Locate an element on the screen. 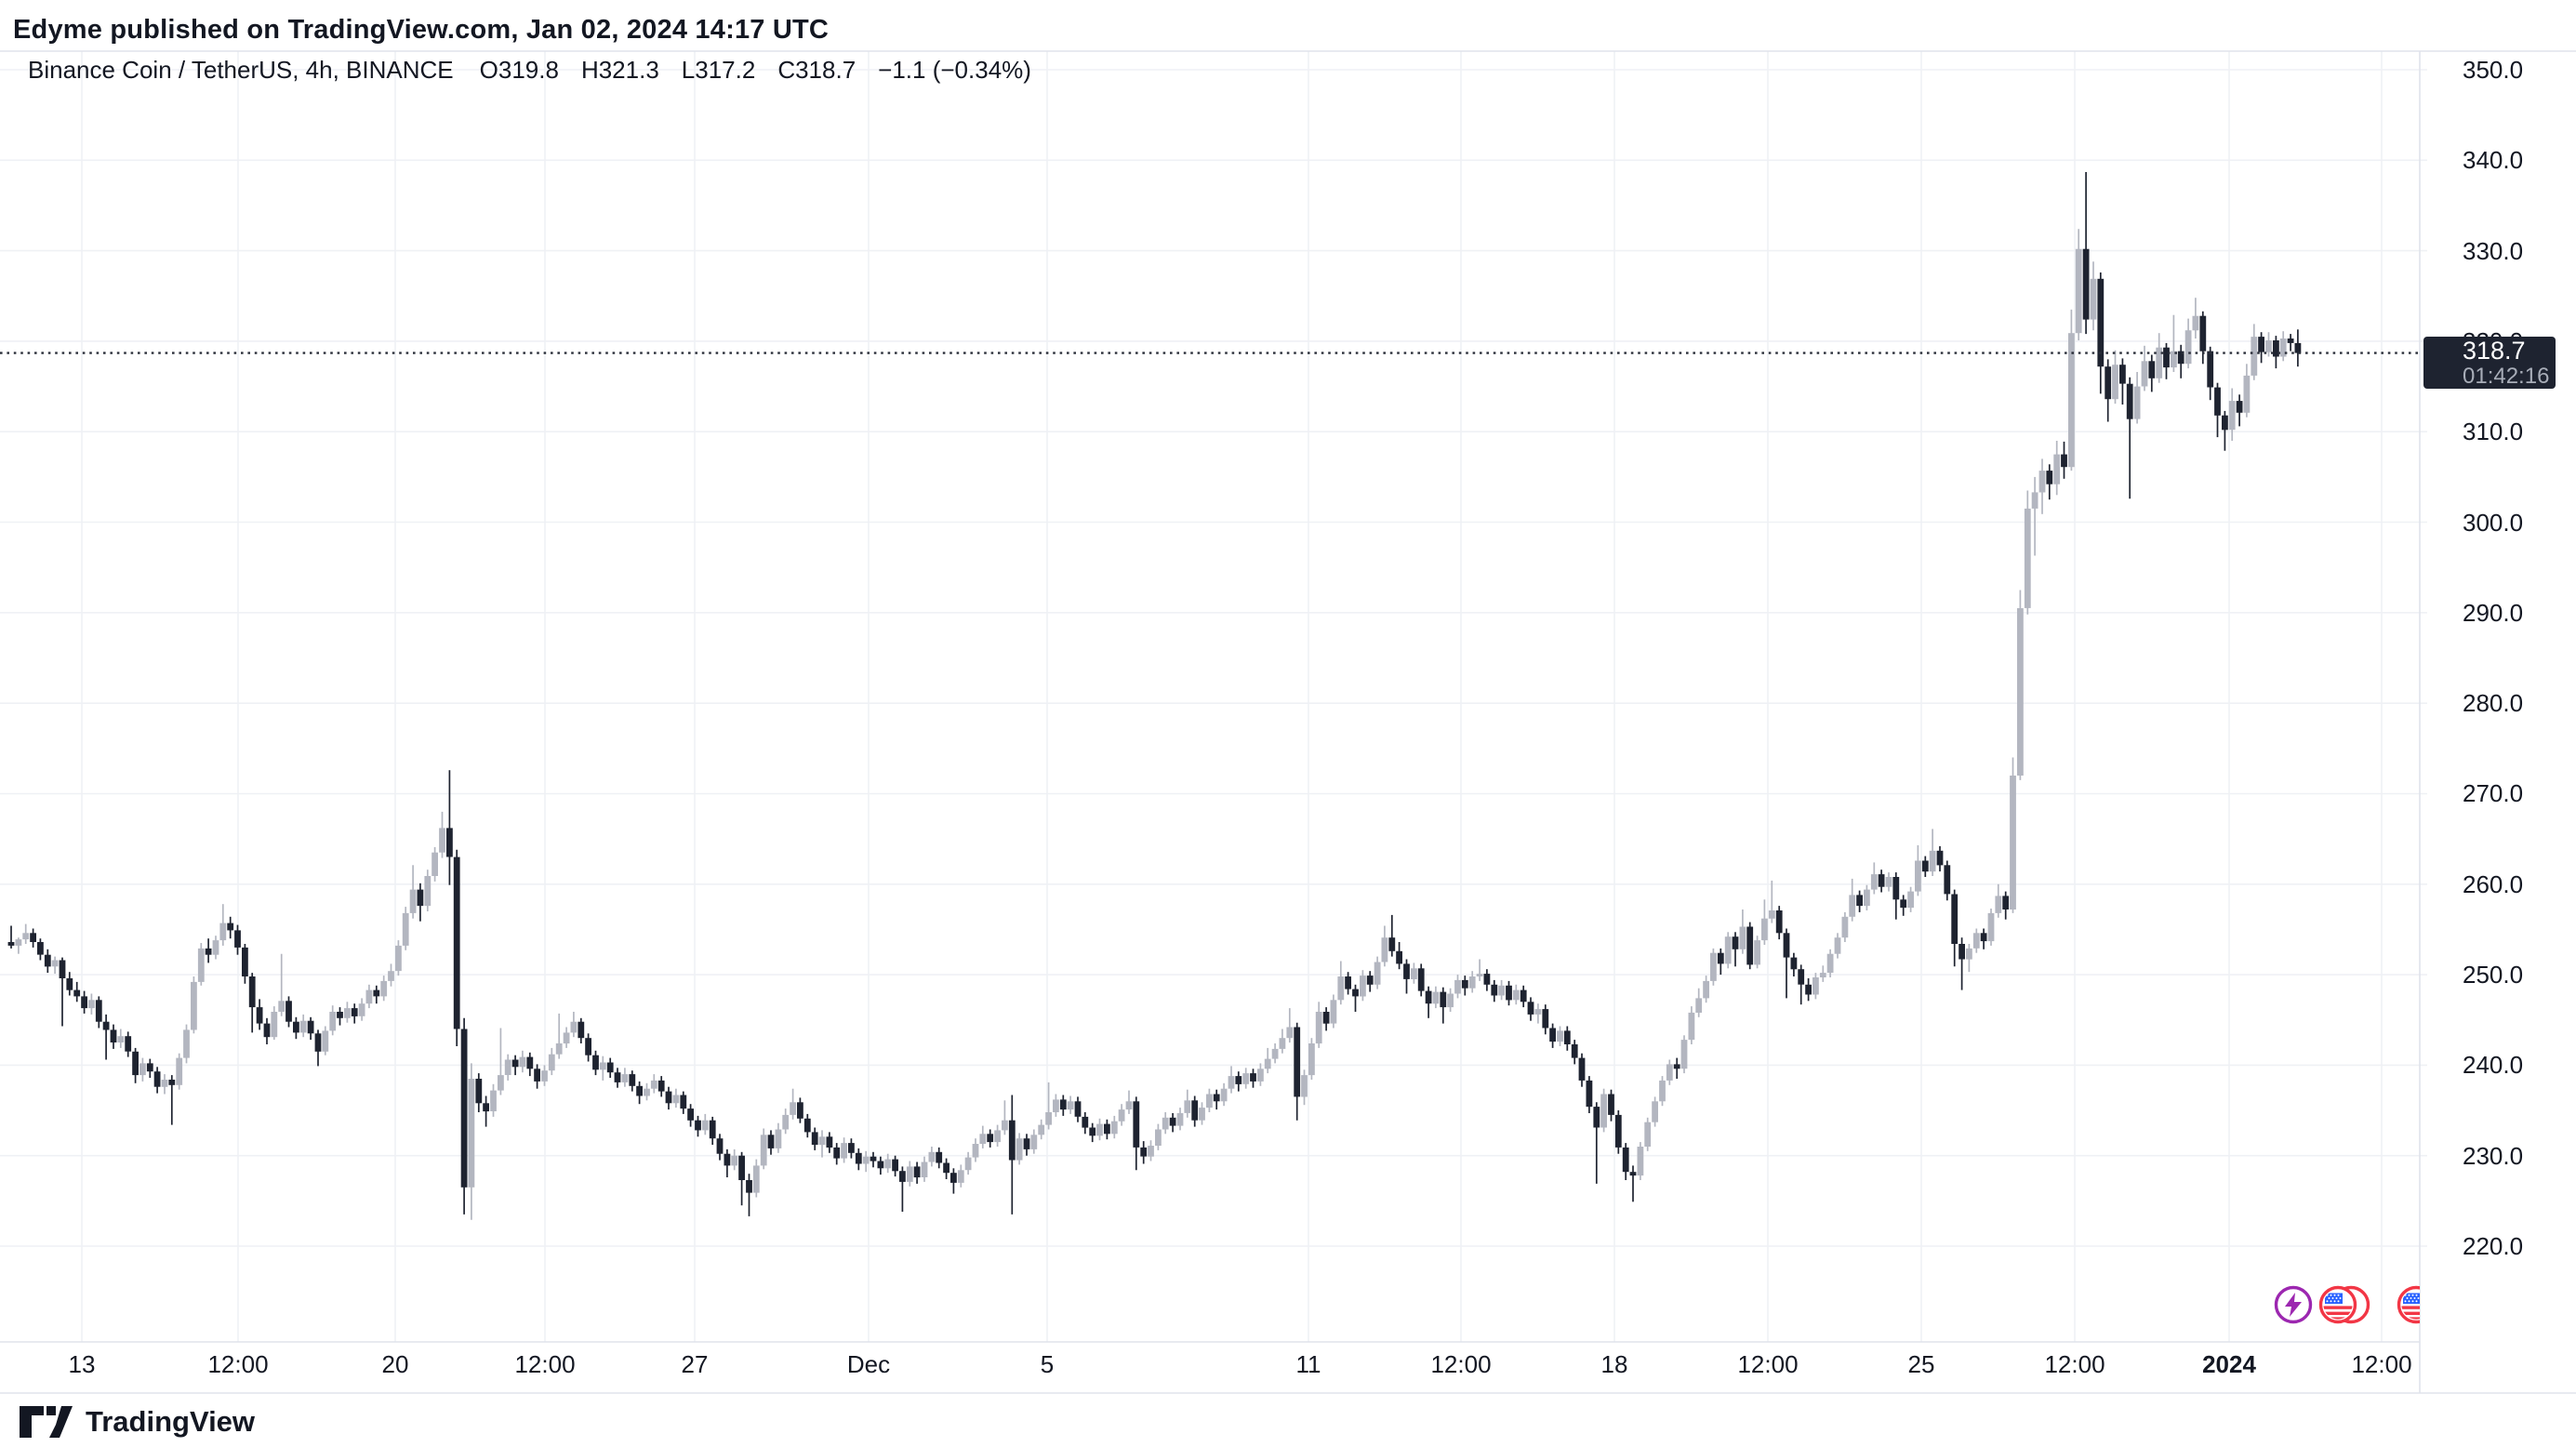 The image size is (2576, 1447). time-axis-label: 18 is located at coordinates (1614, 1364).